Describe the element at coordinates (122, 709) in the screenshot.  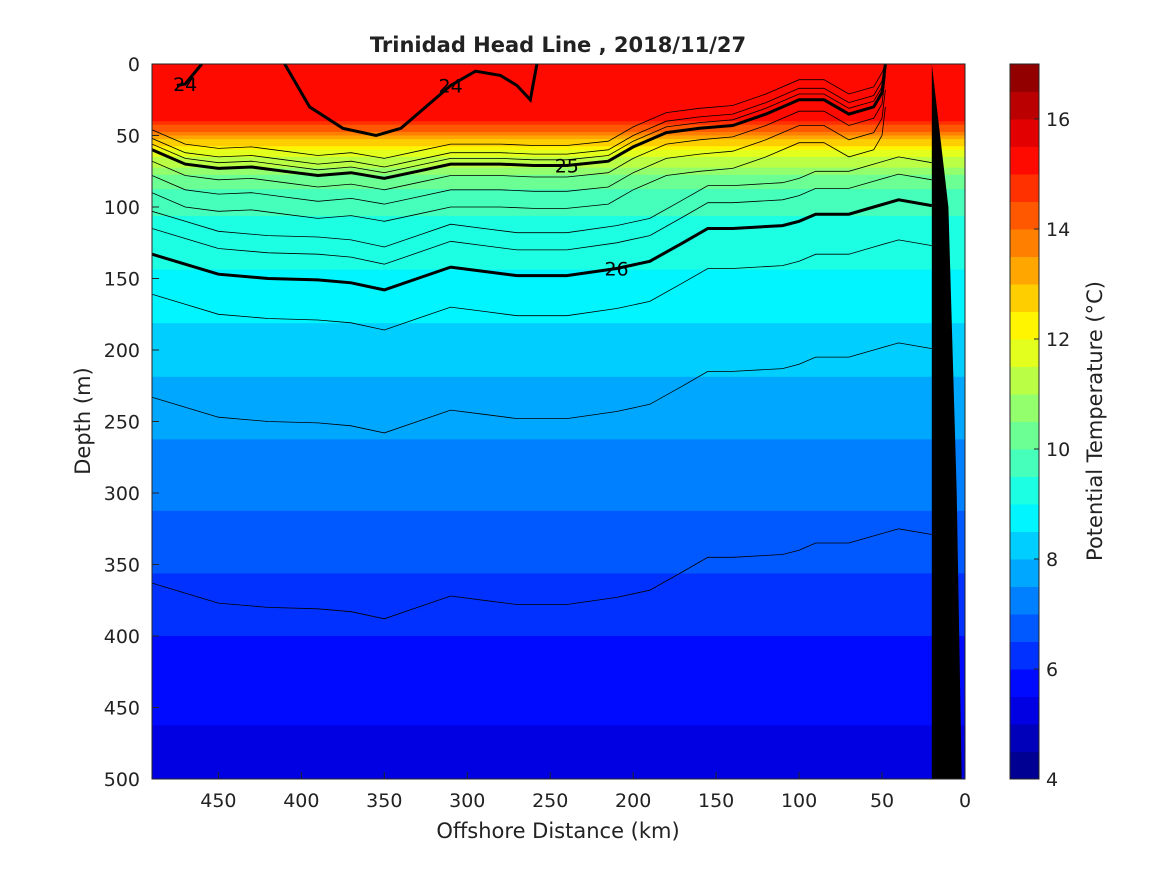
I see `y-tick-label: 450` at that location.